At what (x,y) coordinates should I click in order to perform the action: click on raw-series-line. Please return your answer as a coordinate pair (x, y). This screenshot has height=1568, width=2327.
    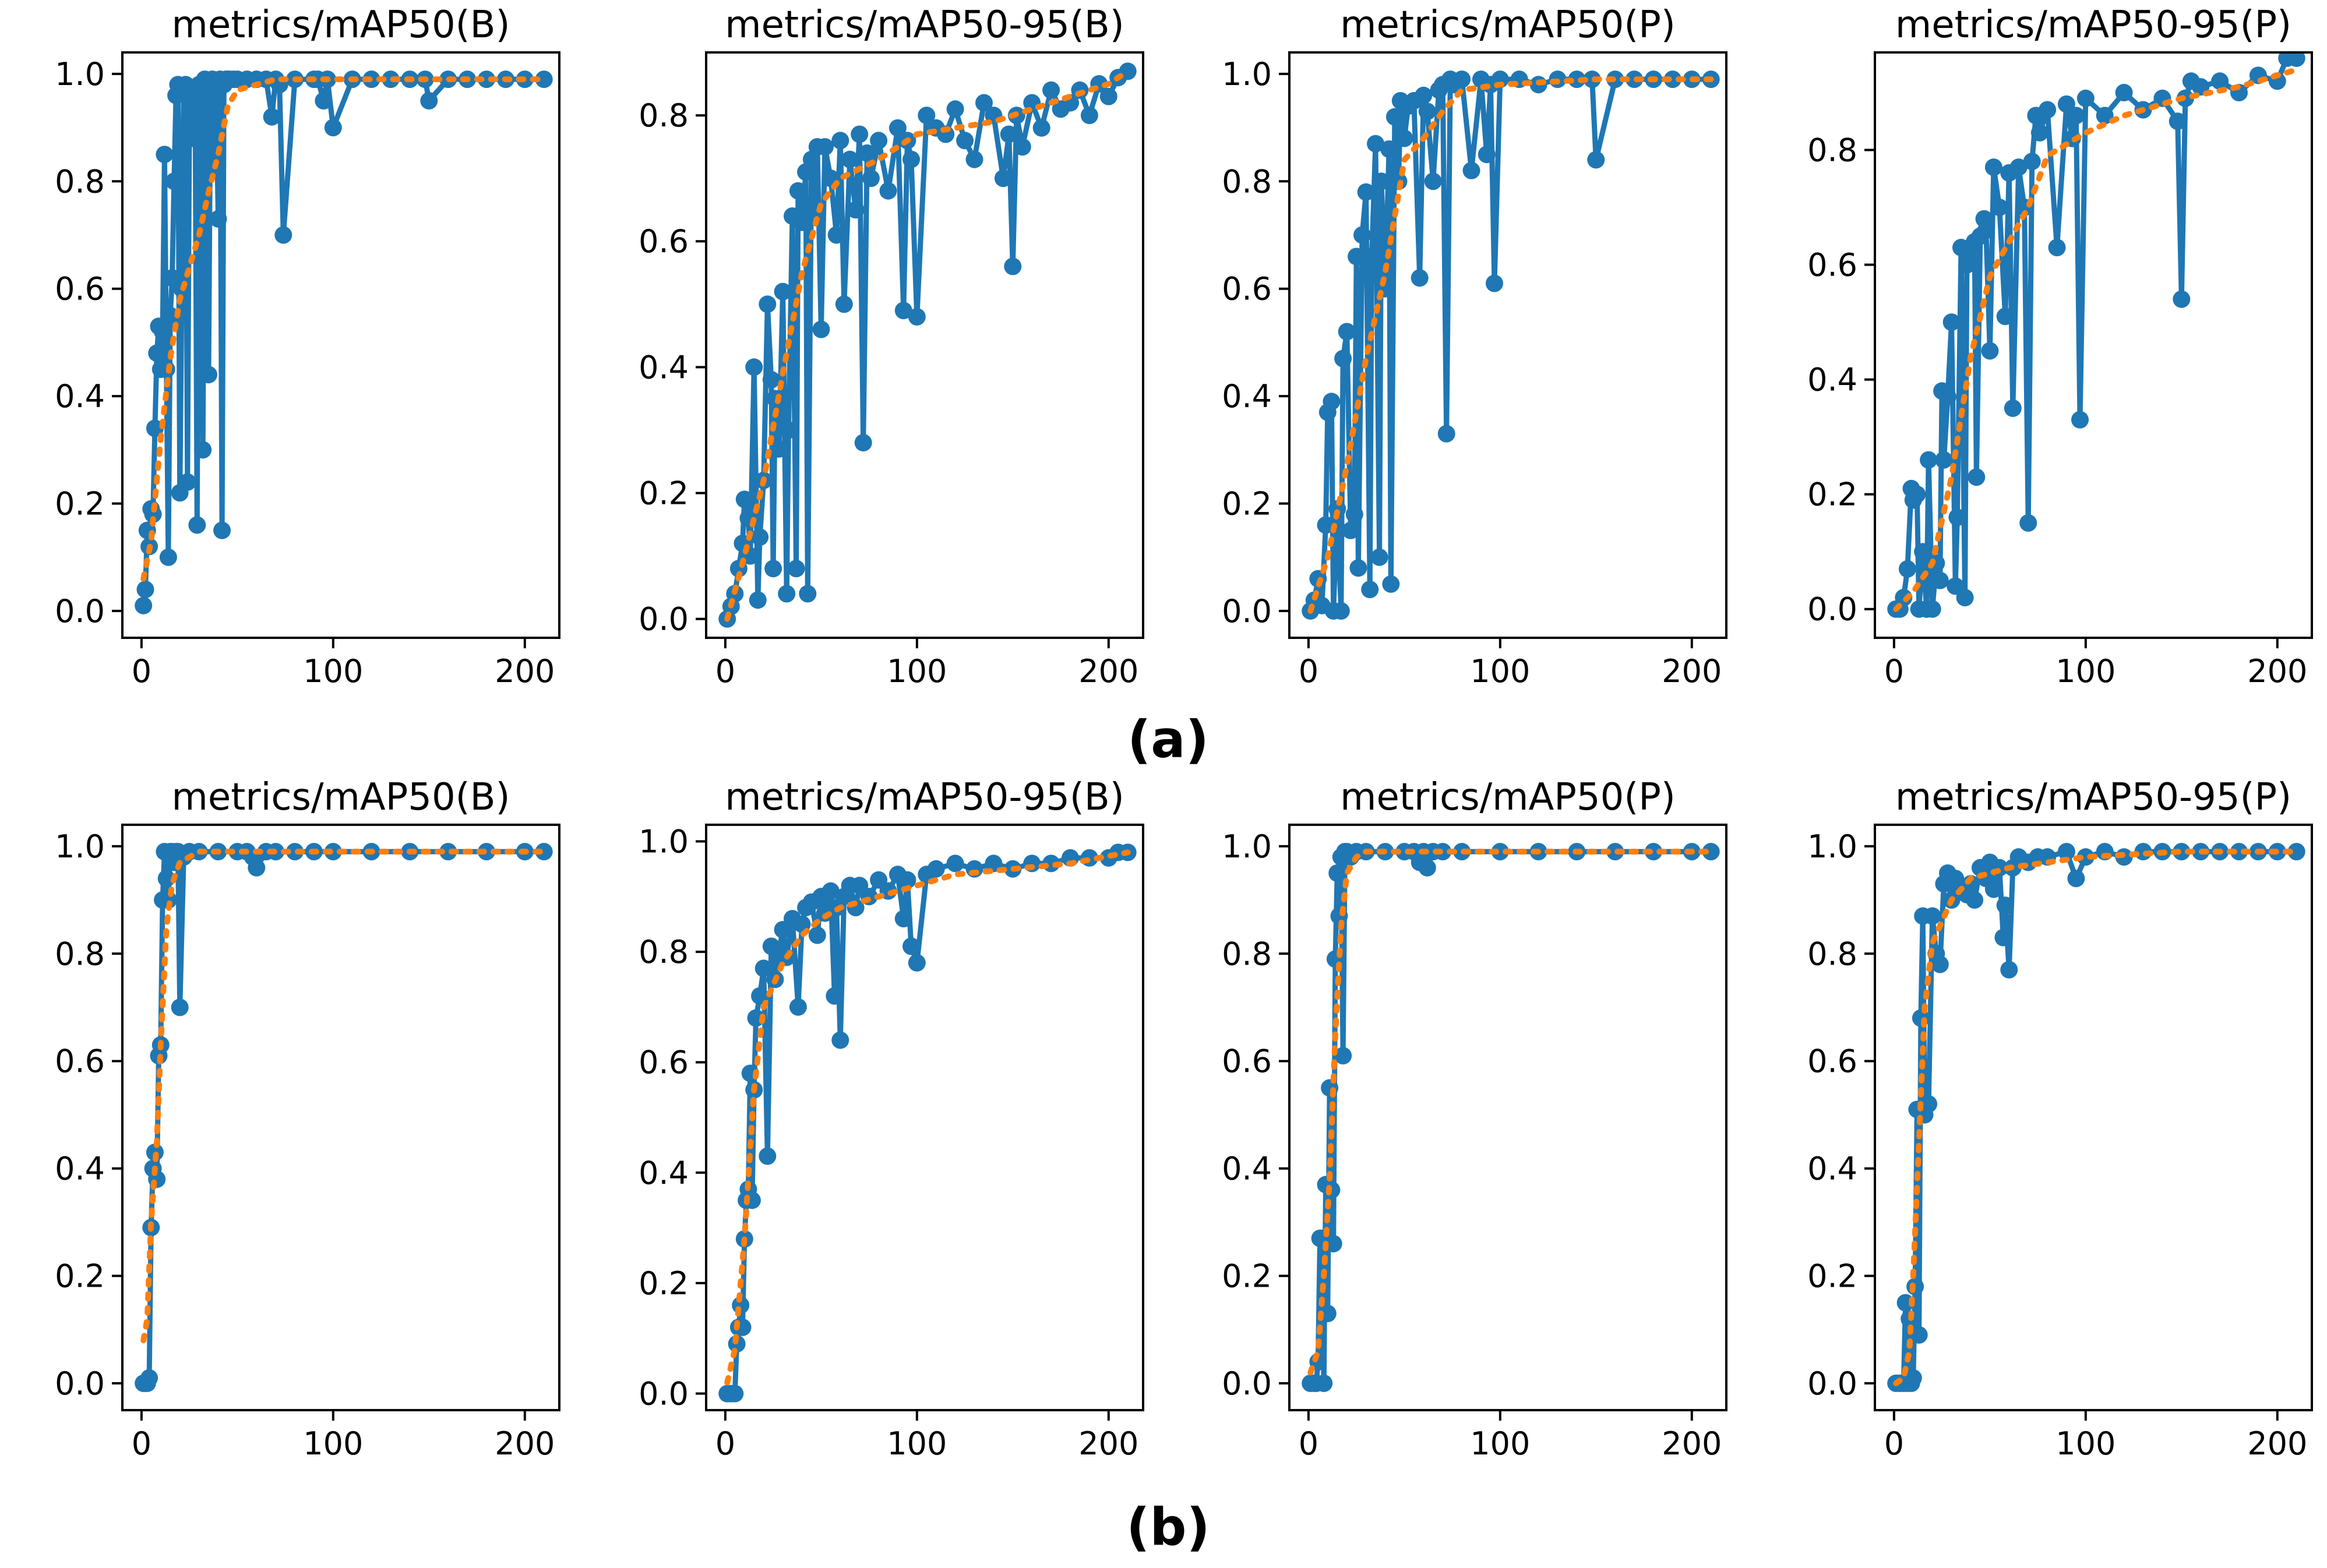
    Looking at the image, I should click on (1509, 345).